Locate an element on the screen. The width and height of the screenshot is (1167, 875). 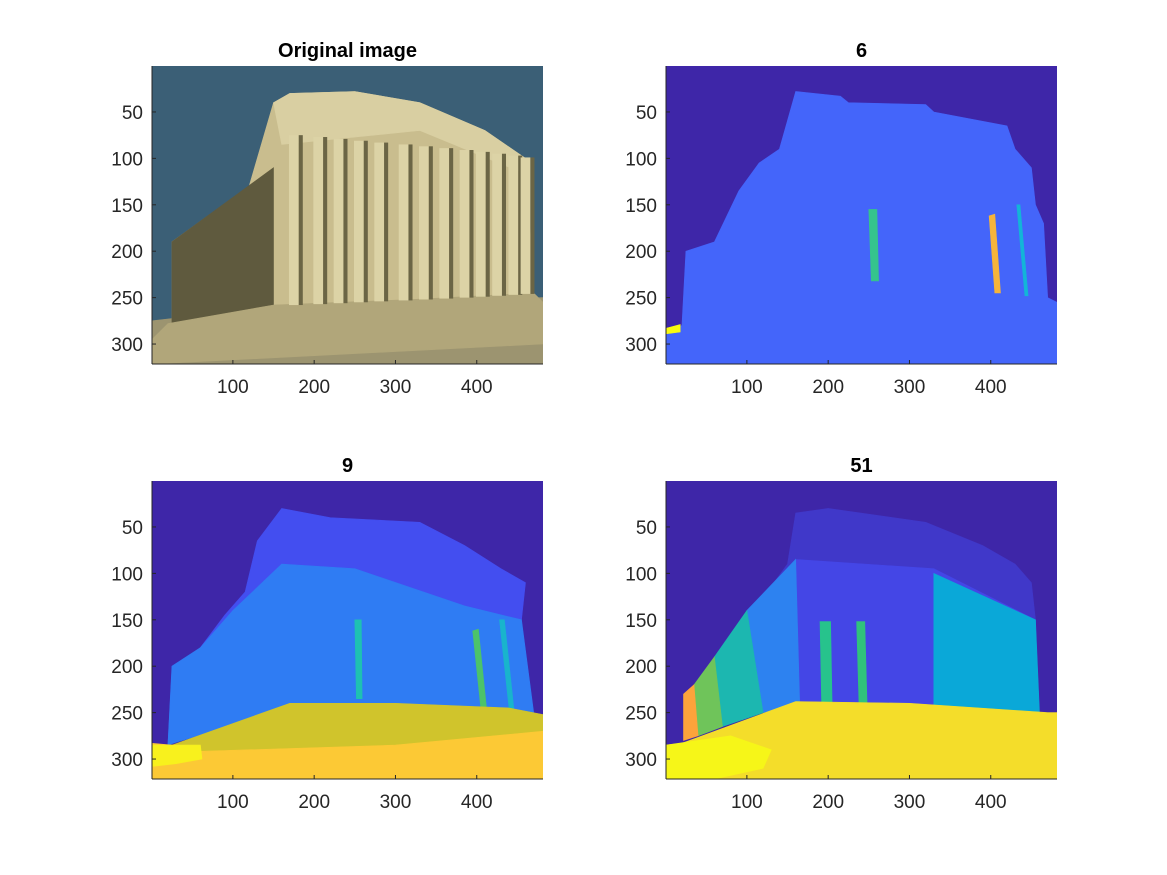
segment-body-orange is located at coordinates (691, 712).